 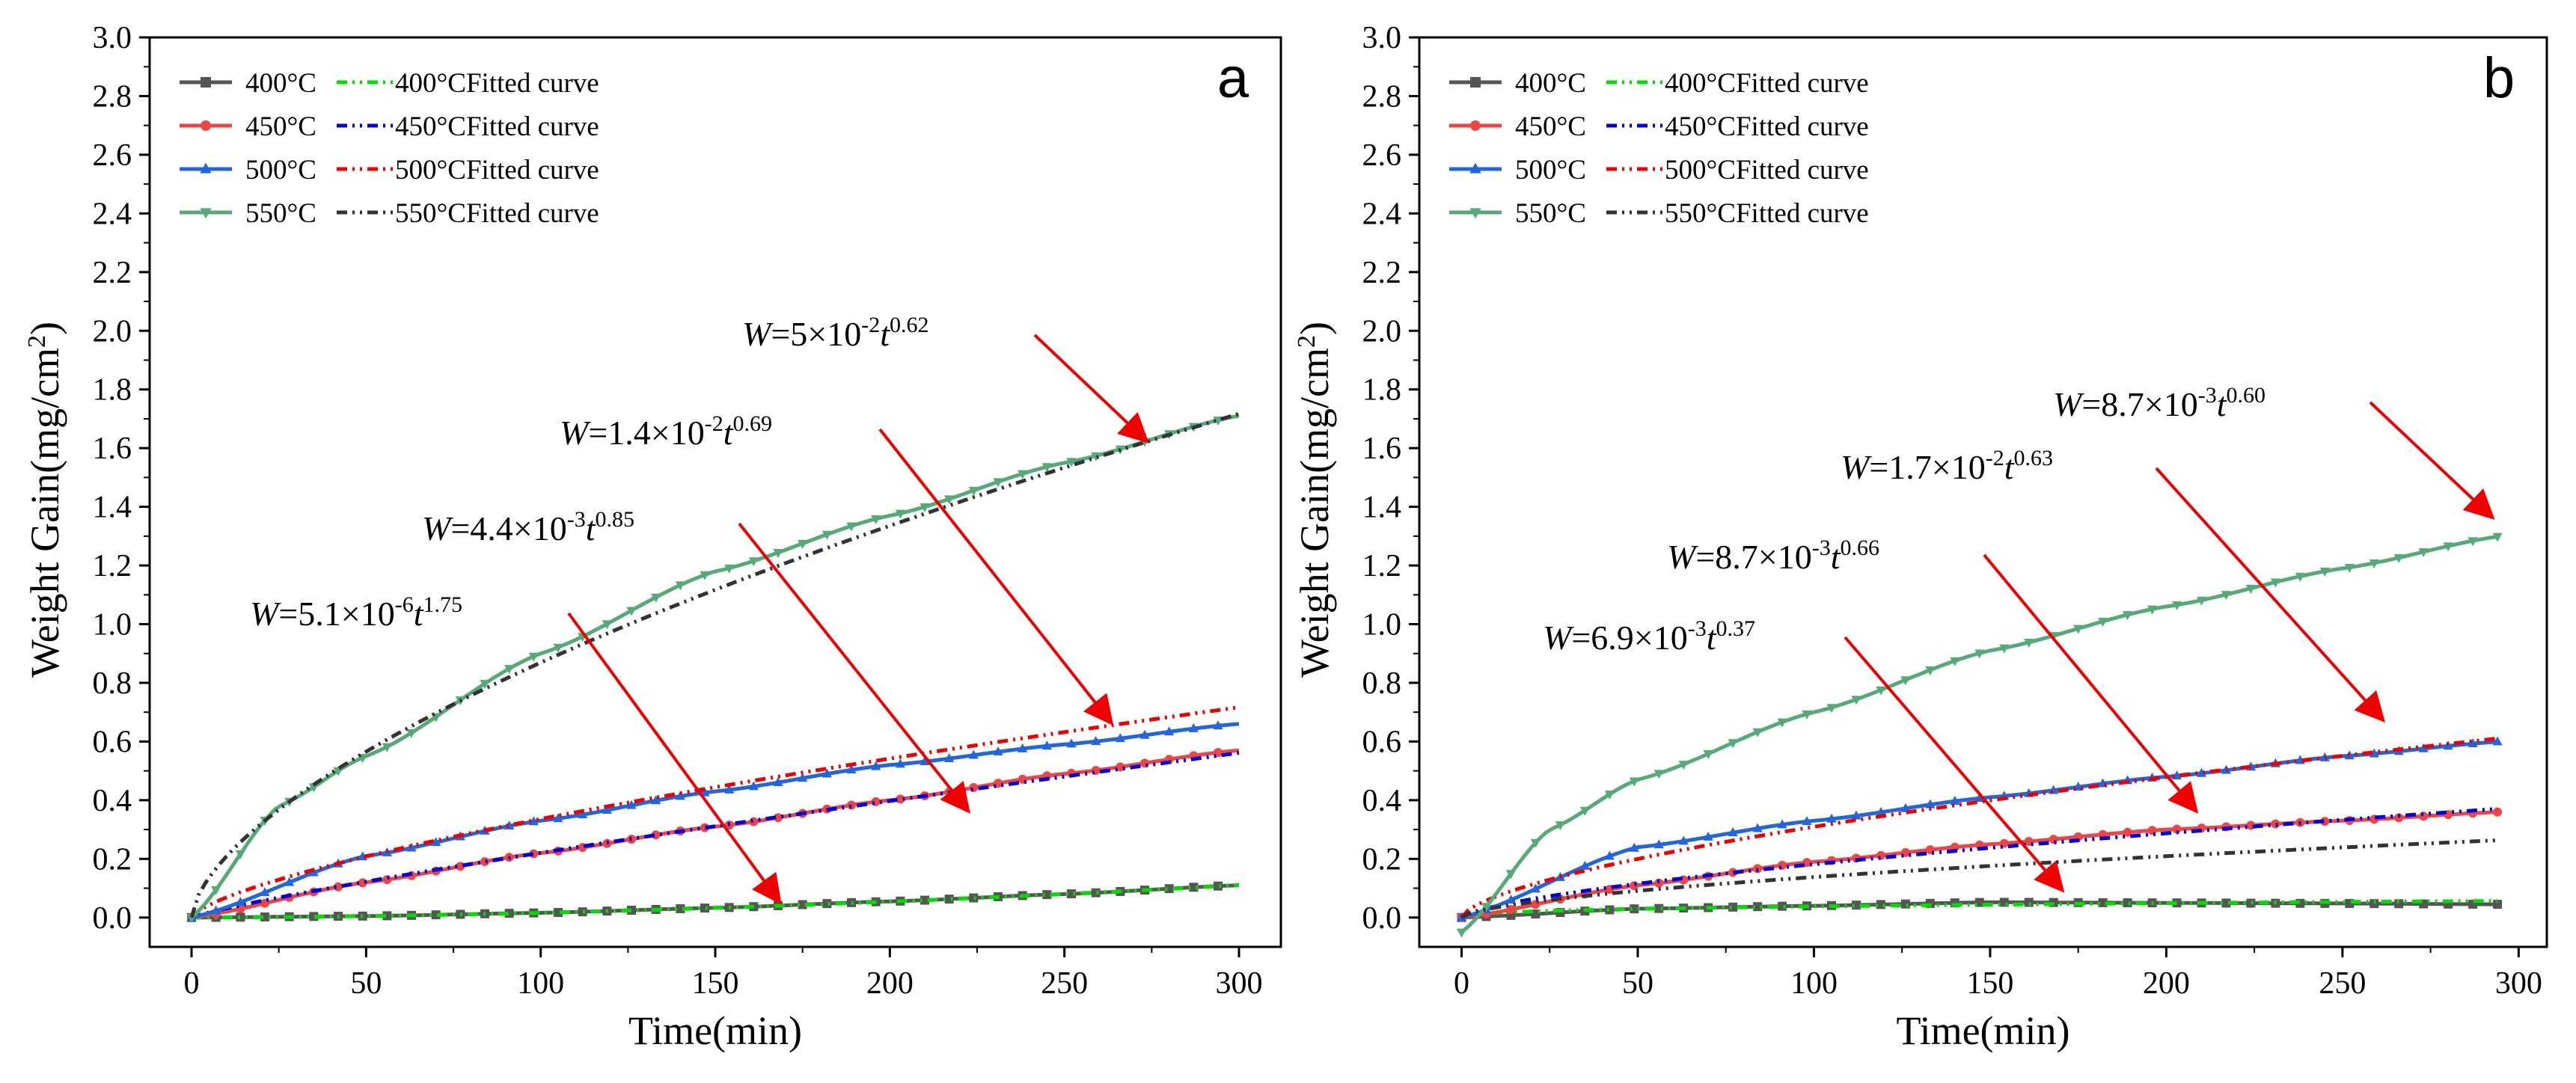 What do you see at coordinates (1382, 859) in the screenshot?
I see `y-tick-label: 0.2` at bounding box center [1382, 859].